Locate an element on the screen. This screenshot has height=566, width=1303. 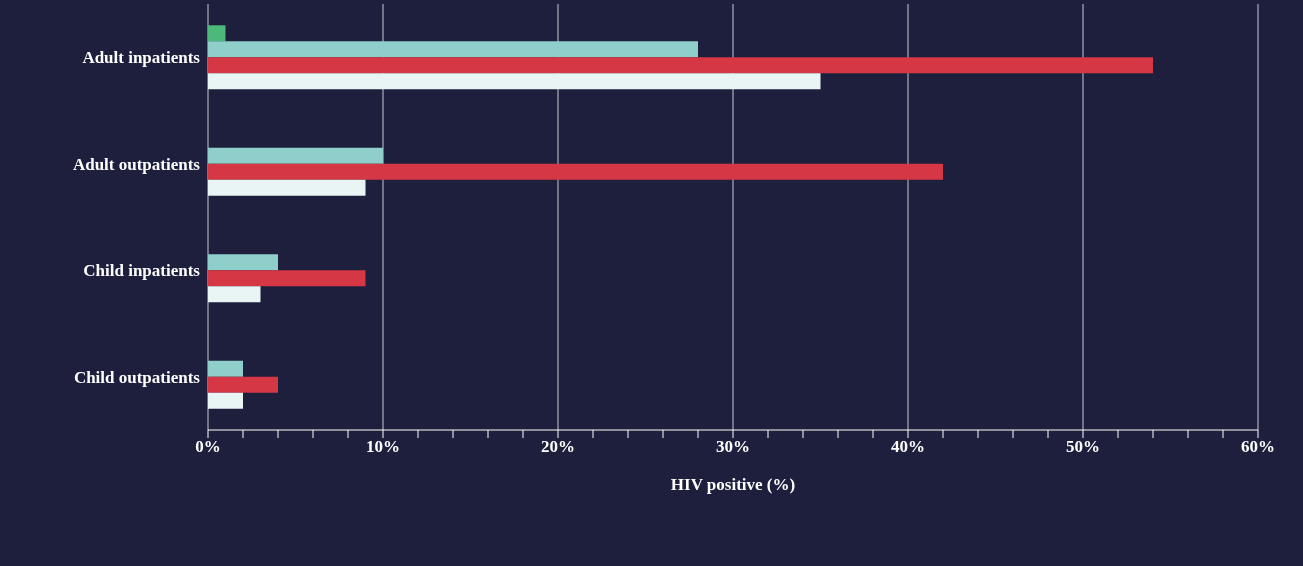
x-axis-title: HIV positive (%) is located at coordinates (733, 484).